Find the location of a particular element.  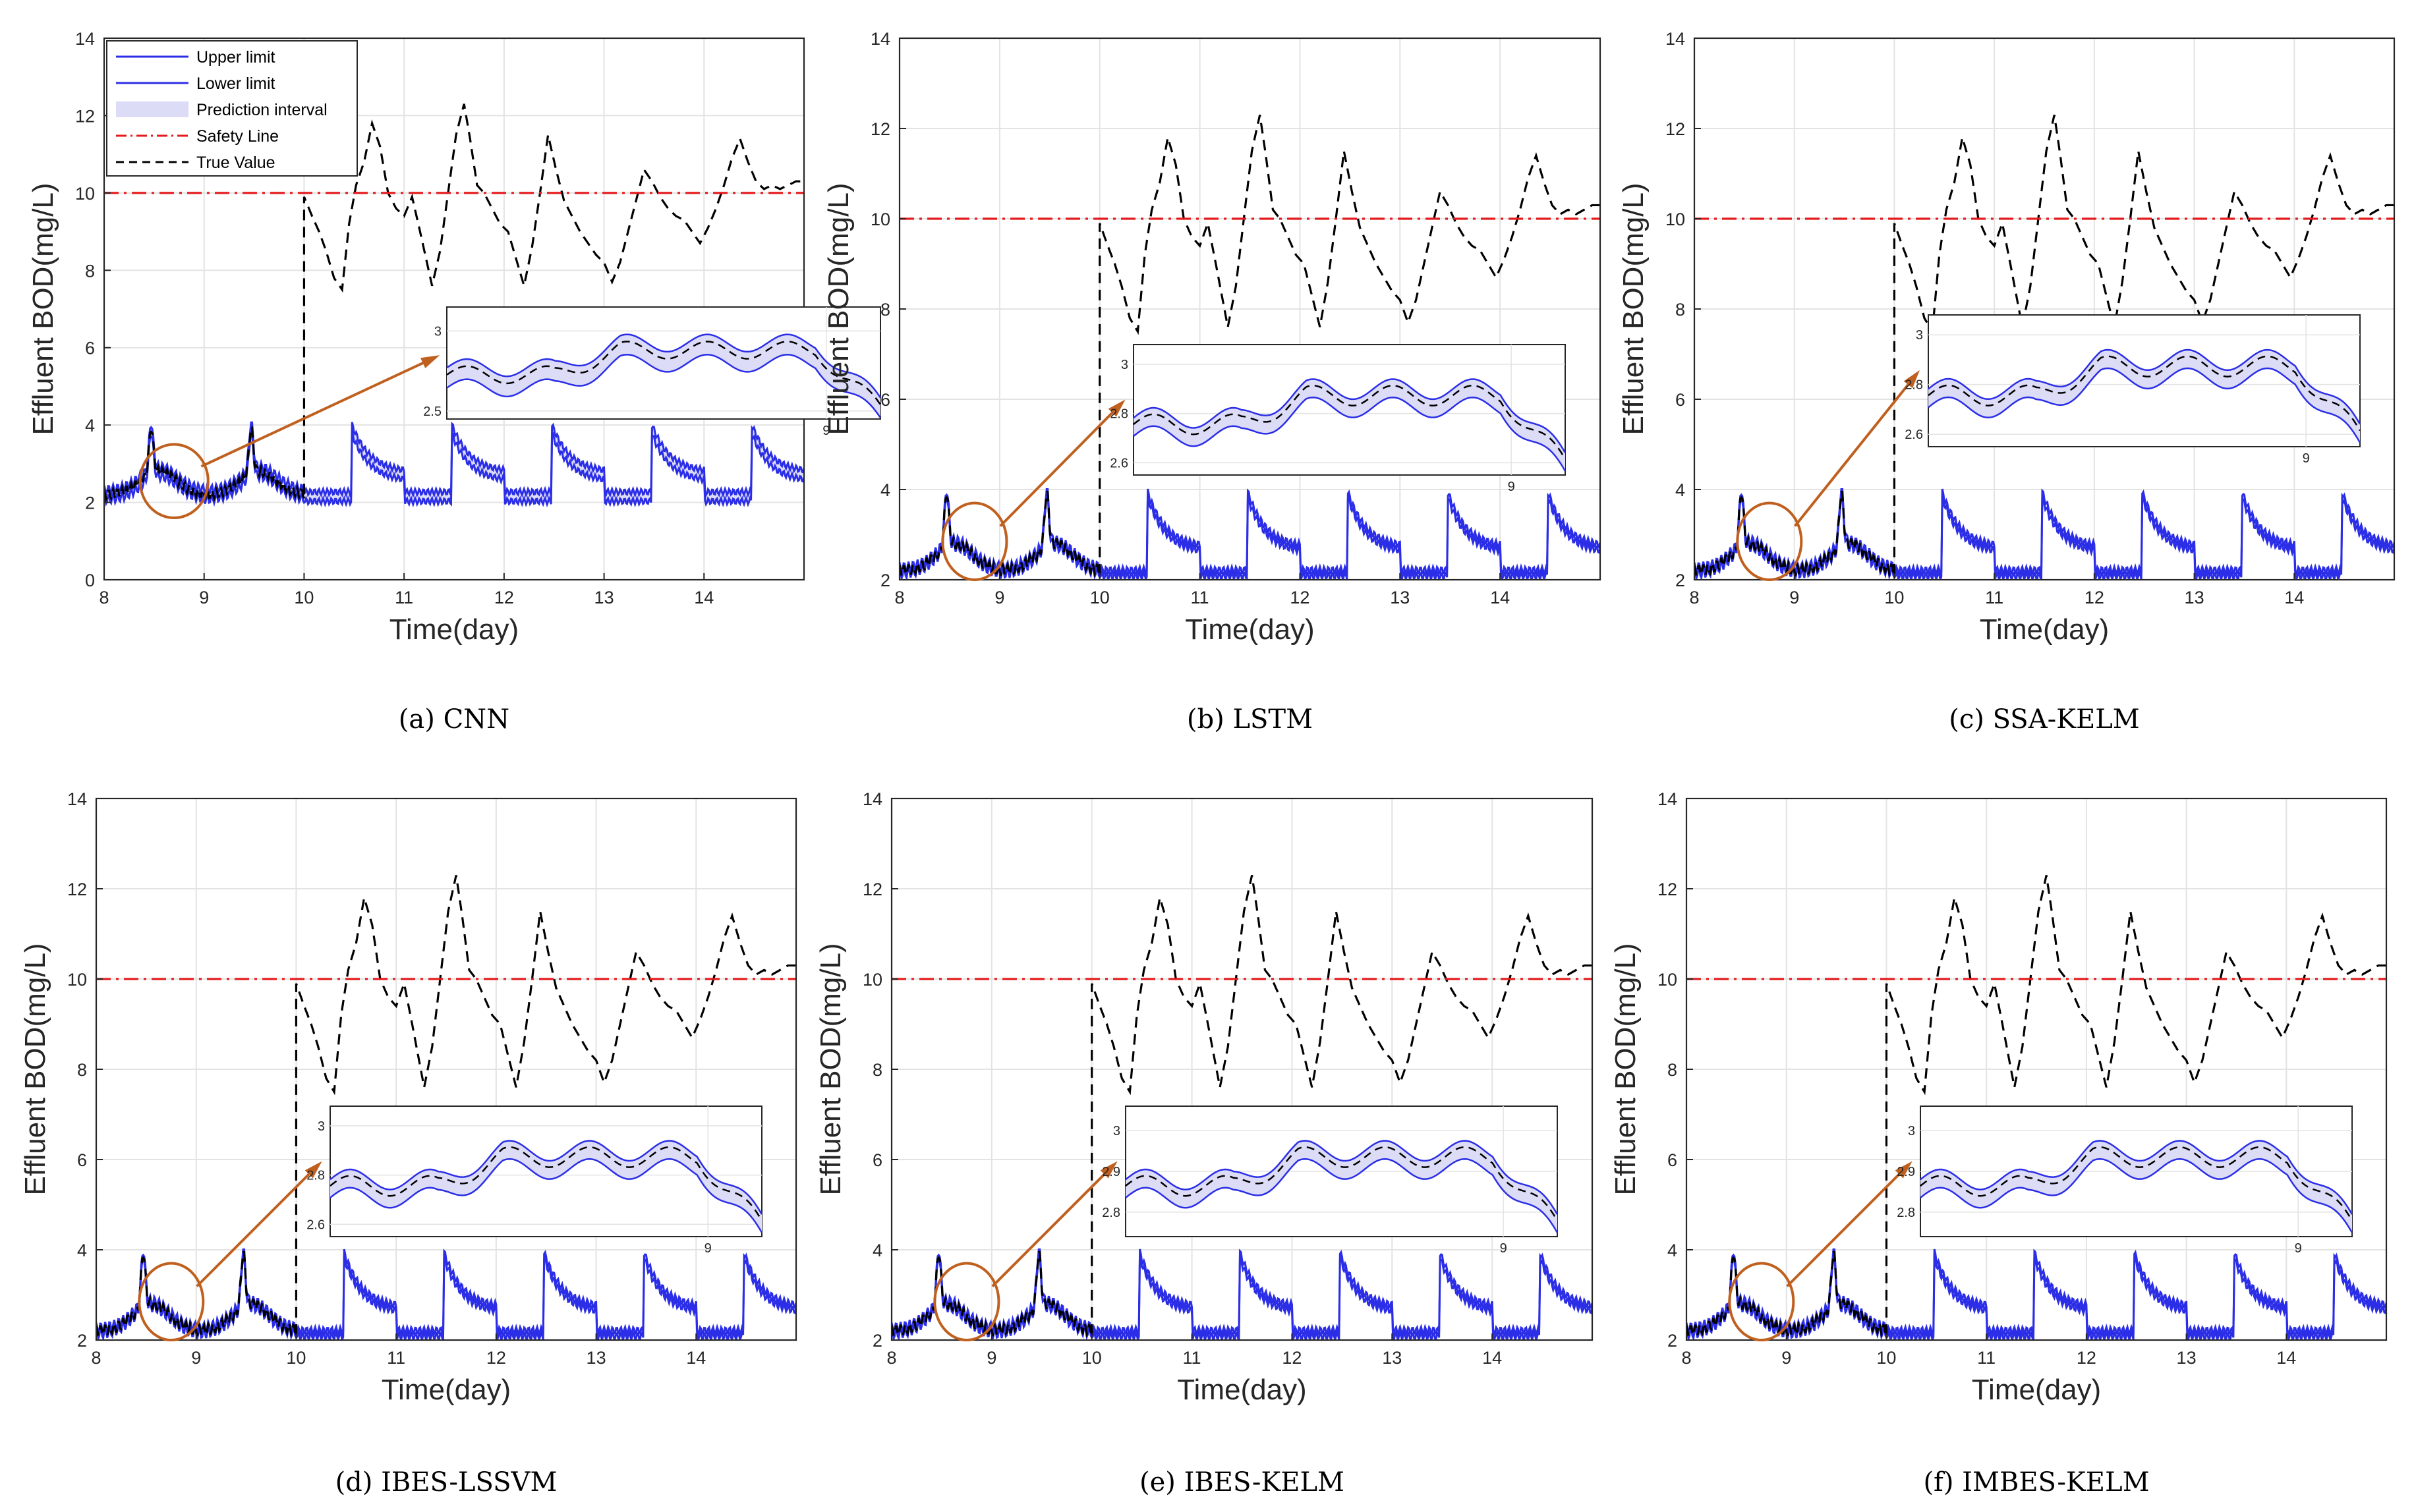

x-tick-label: 9 is located at coordinates (999, 597).